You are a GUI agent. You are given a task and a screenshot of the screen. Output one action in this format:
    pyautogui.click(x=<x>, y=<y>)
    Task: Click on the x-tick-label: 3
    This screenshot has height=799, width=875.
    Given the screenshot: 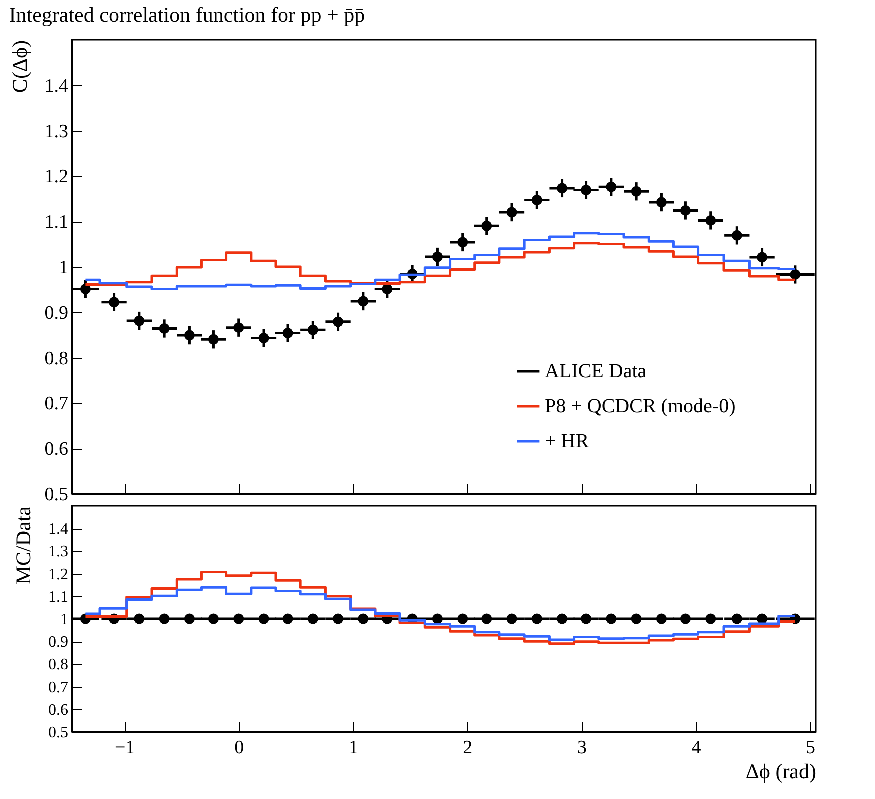 What is the action you would take?
    pyautogui.click(x=582, y=748)
    